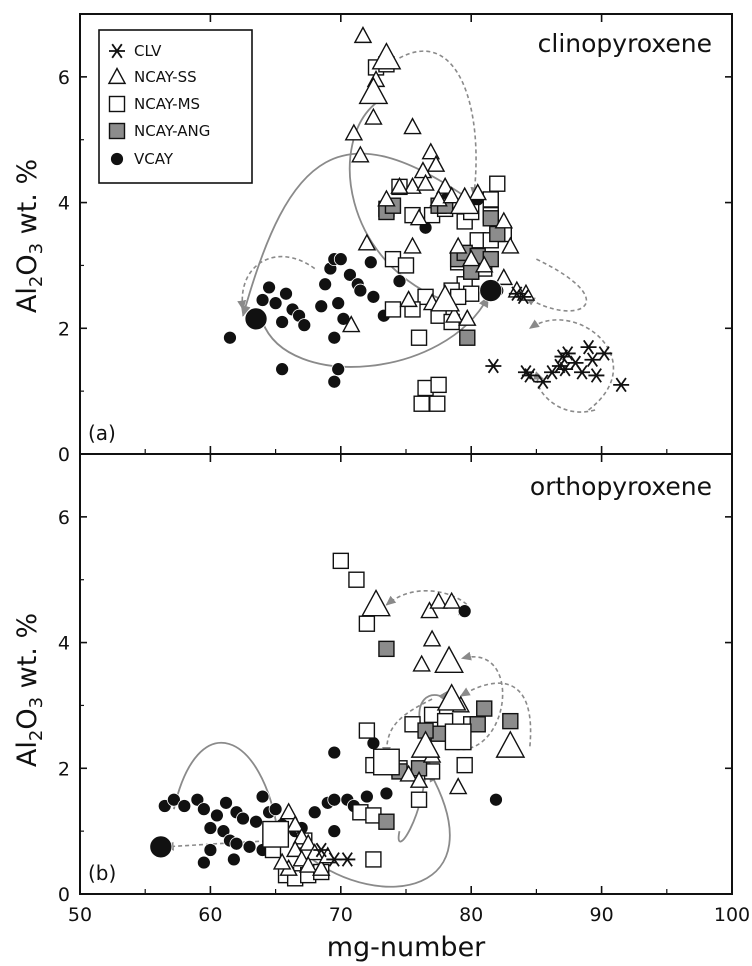 This screenshot has height=966, width=752. Describe the element at coordinates (102, 873) in the screenshot. I see `panel-label: (b)` at that location.